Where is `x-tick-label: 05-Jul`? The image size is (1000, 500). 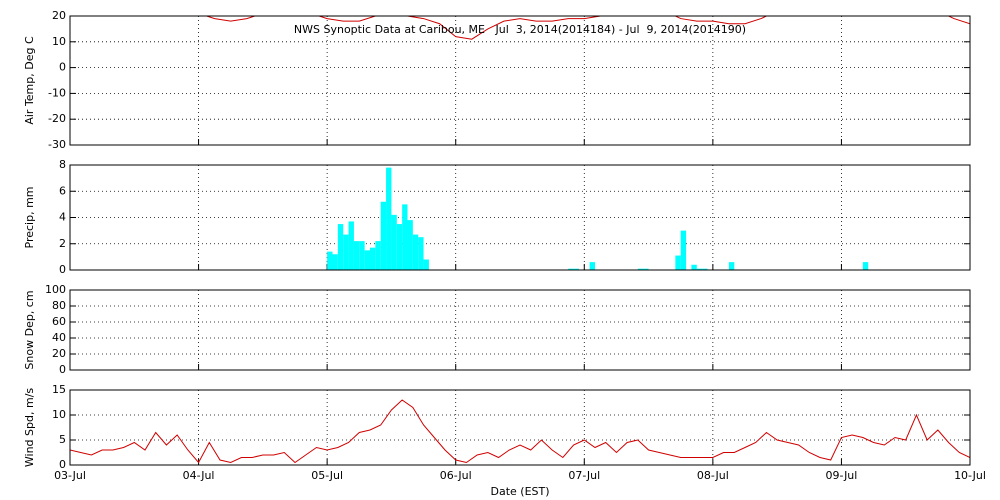
x-tick-label: 05-Jul is located at coordinates (327, 475).